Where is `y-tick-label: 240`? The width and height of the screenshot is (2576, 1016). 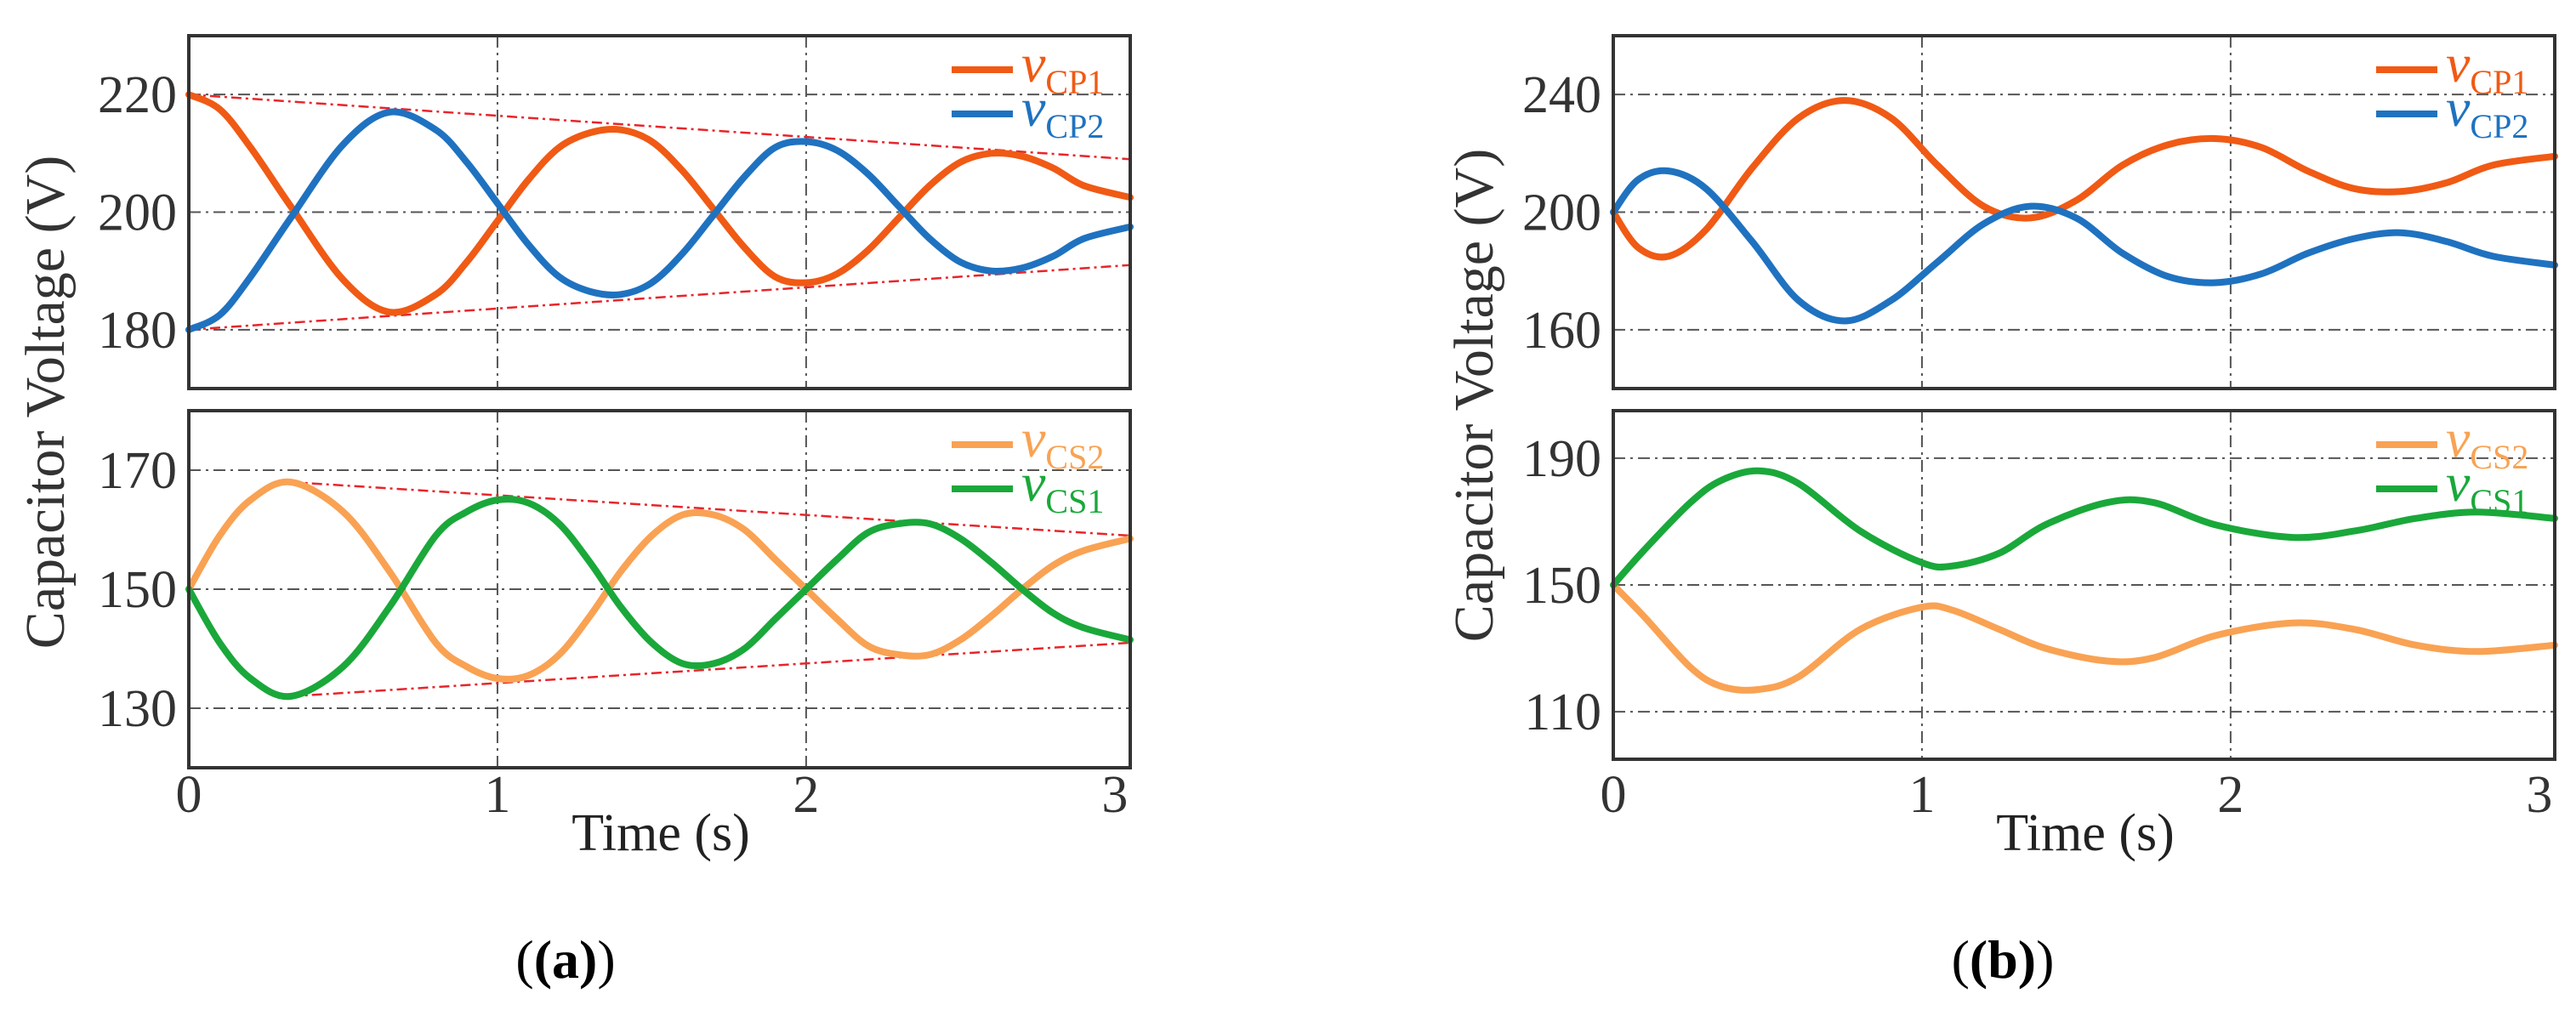
y-tick-label: 240 is located at coordinates (1561, 95).